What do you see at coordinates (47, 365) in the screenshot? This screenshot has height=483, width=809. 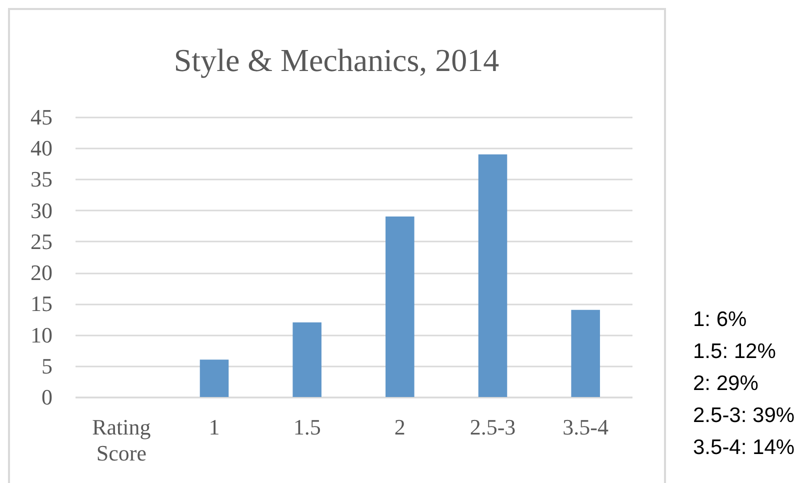 I see `y-tick-label: 5` at bounding box center [47, 365].